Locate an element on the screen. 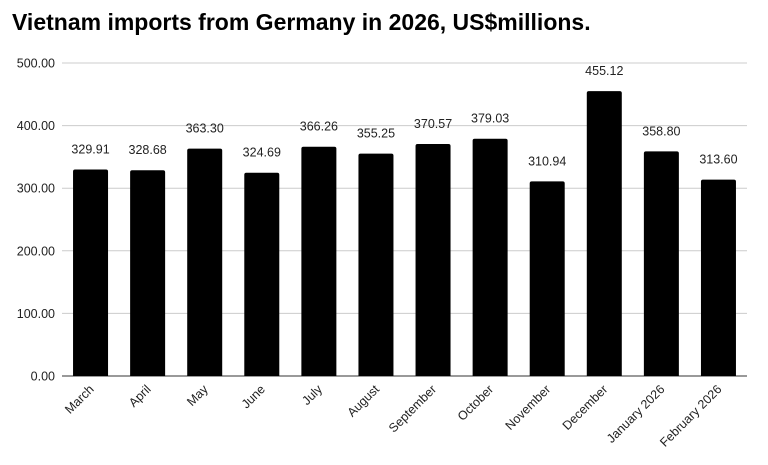 This screenshot has width=768, height=465. y-tick-label: 100.00 is located at coordinates (36, 314).